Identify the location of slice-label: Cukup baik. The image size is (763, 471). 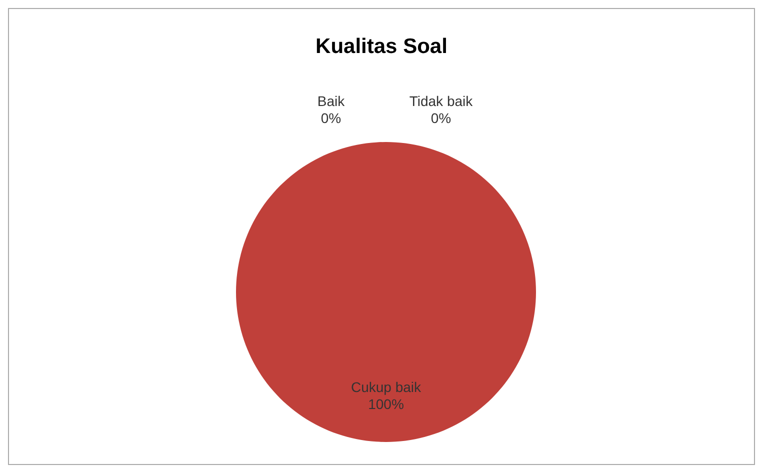
(386, 387).